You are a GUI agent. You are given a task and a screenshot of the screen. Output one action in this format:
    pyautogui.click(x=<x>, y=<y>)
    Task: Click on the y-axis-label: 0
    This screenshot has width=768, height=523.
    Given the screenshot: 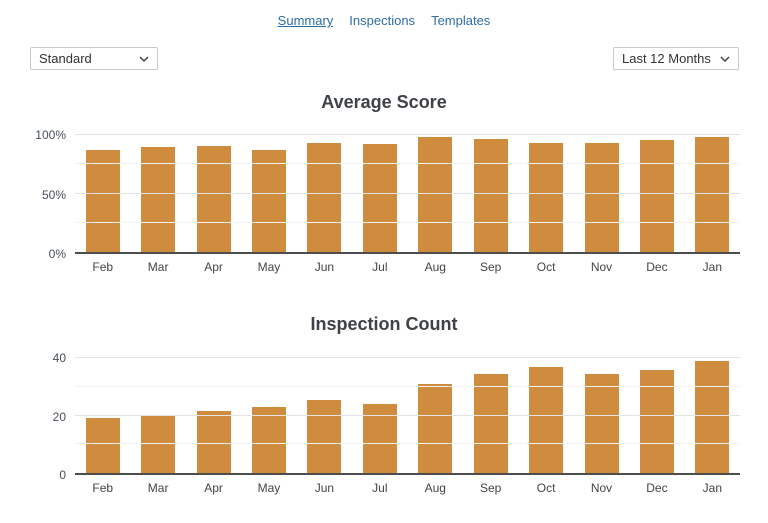 What is the action you would take?
    pyautogui.click(x=62, y=475)
    